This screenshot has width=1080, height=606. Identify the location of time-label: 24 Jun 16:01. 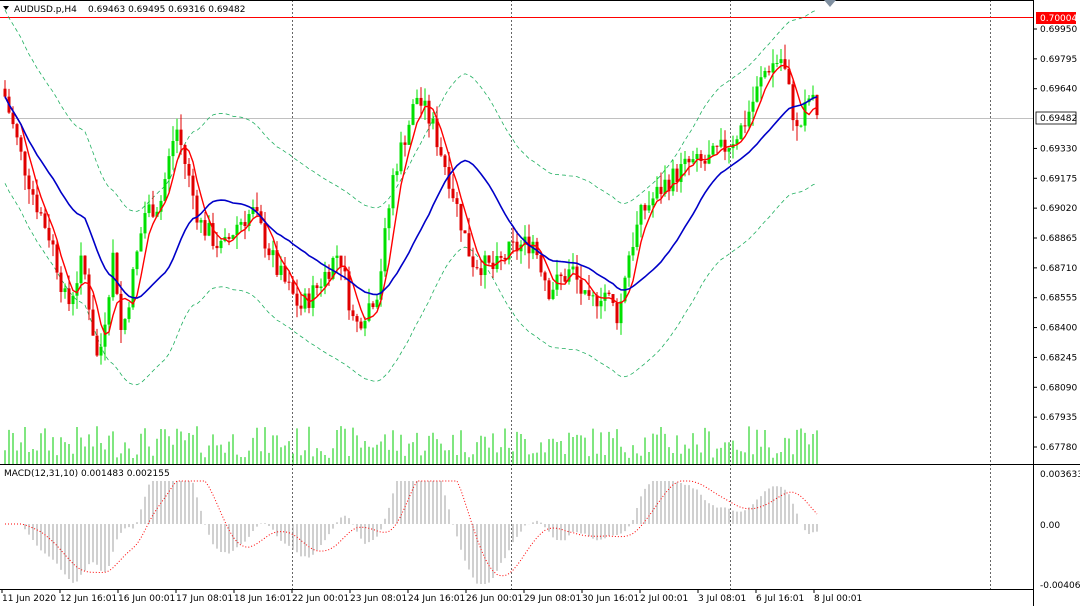
(436, 599).